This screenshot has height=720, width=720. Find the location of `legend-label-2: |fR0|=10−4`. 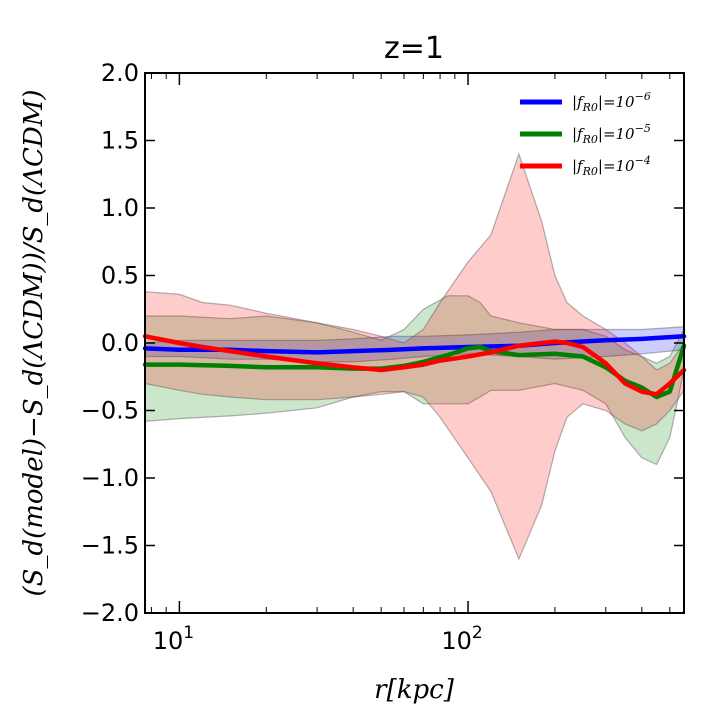

legend-label-2: |fR0|=10−4 is located at coordinates (611, 166).